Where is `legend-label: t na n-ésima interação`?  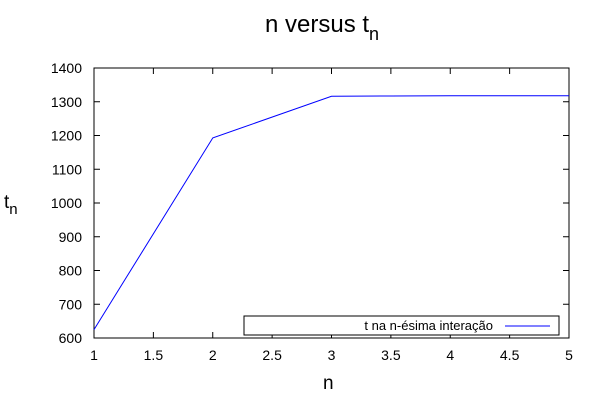 legend-label: t na n-ésima interação is located at coordinates (428, 325).